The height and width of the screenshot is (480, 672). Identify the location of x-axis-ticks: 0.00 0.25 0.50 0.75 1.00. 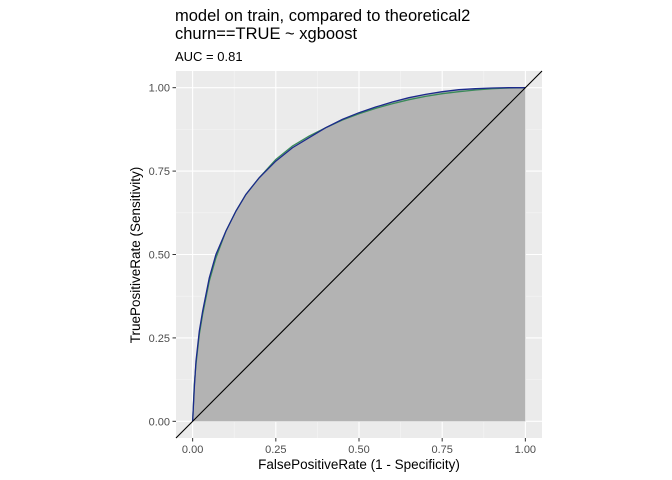
(359, 447).